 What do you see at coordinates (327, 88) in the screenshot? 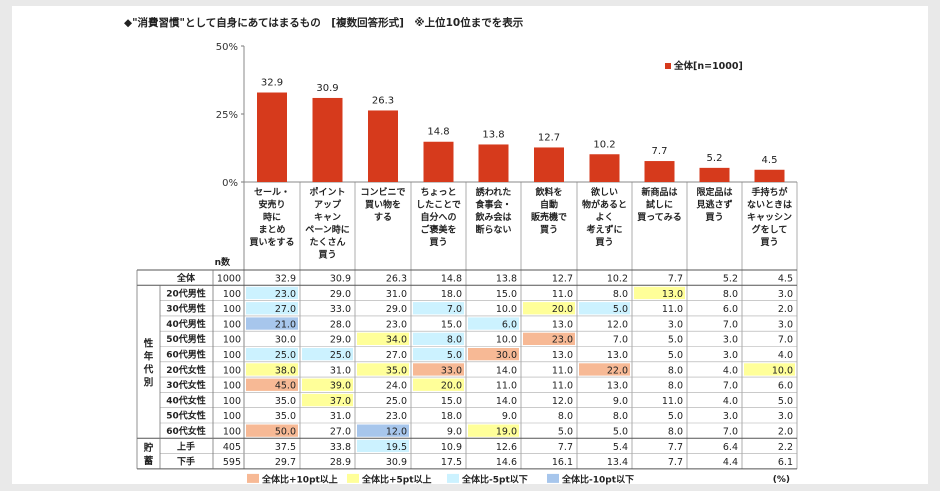
I see `bar-value-label: 30.9` at bounding box center [327, 88].